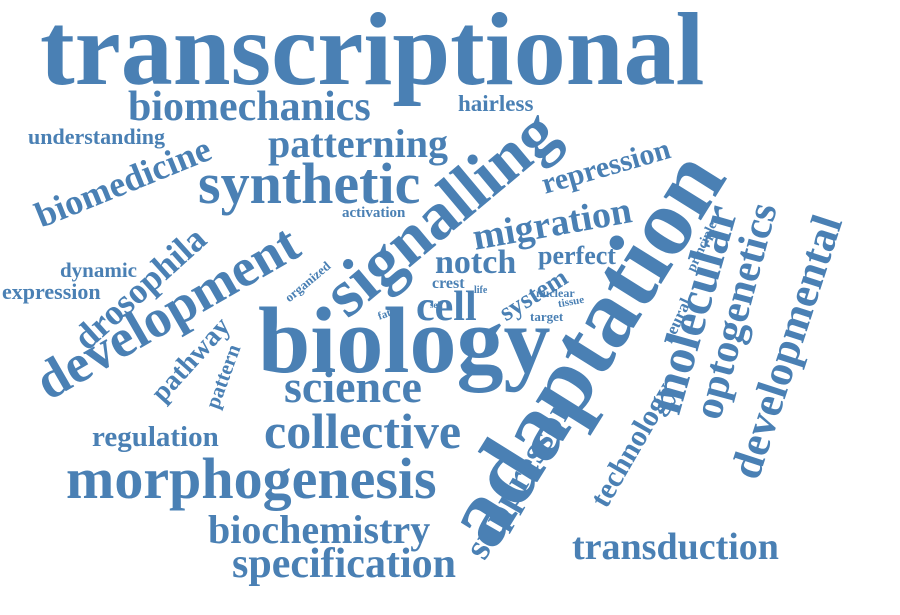 The height and width of the screenshot is (615, 900). I want to click on word-biochemistry: biochemistry, so click(319, 529).